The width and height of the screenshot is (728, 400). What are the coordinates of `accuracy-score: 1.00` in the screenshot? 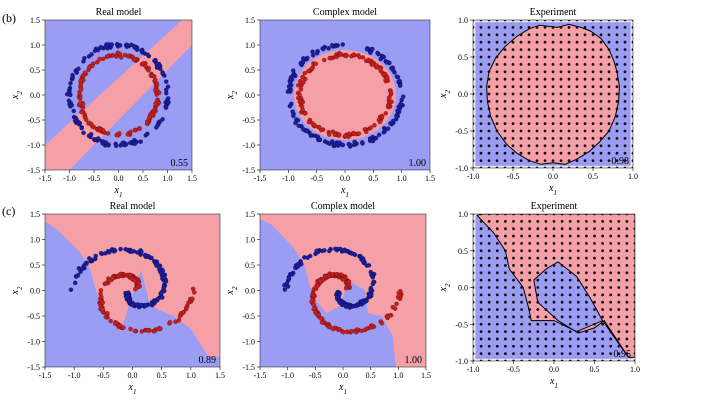 It's located at (414, 360).